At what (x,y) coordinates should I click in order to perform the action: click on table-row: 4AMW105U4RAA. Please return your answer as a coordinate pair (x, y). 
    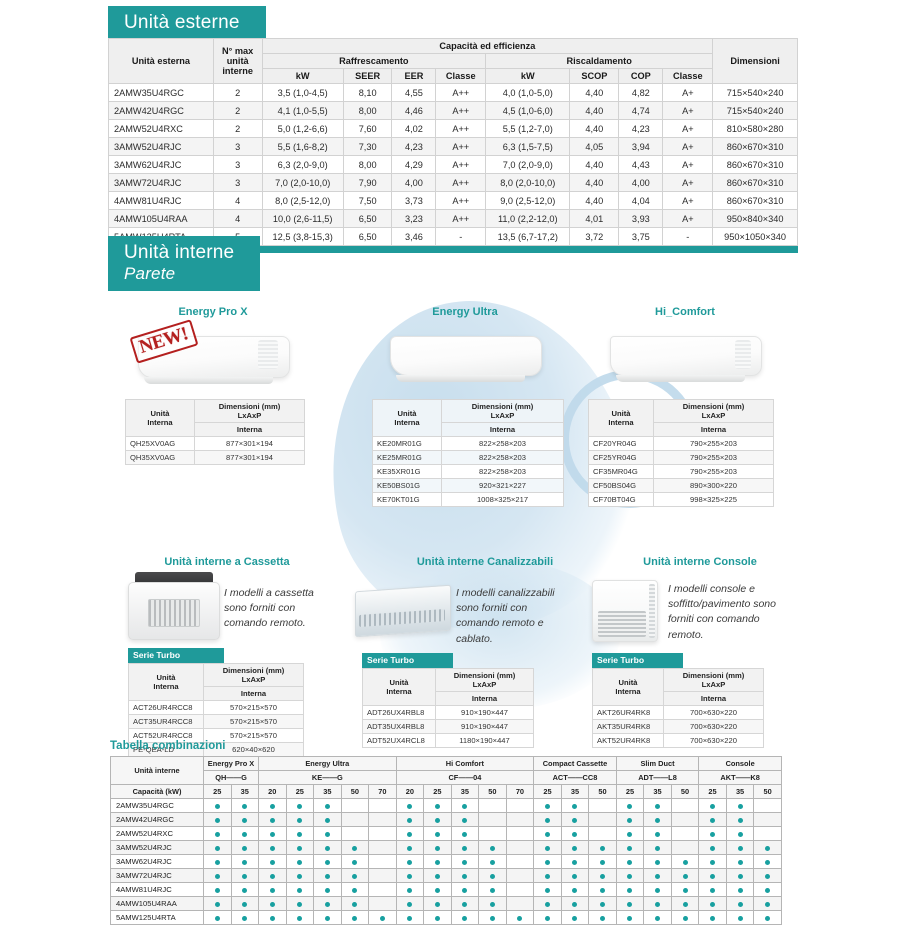
    Looking at the image, I should click on (446, 903).